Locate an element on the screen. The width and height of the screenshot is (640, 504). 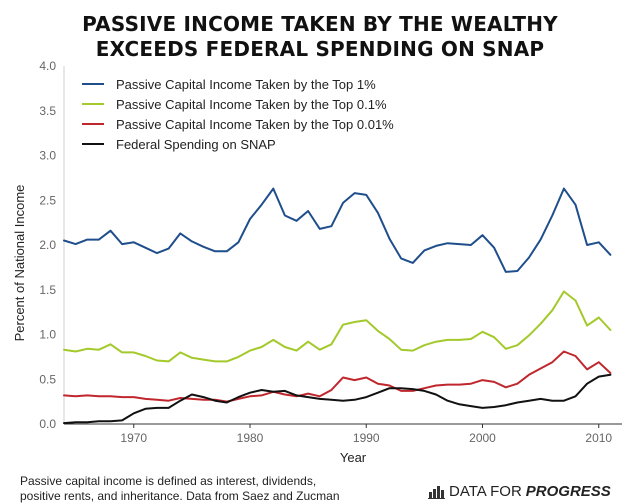
x-axis-label: Year is located at coordinates (353, 457).